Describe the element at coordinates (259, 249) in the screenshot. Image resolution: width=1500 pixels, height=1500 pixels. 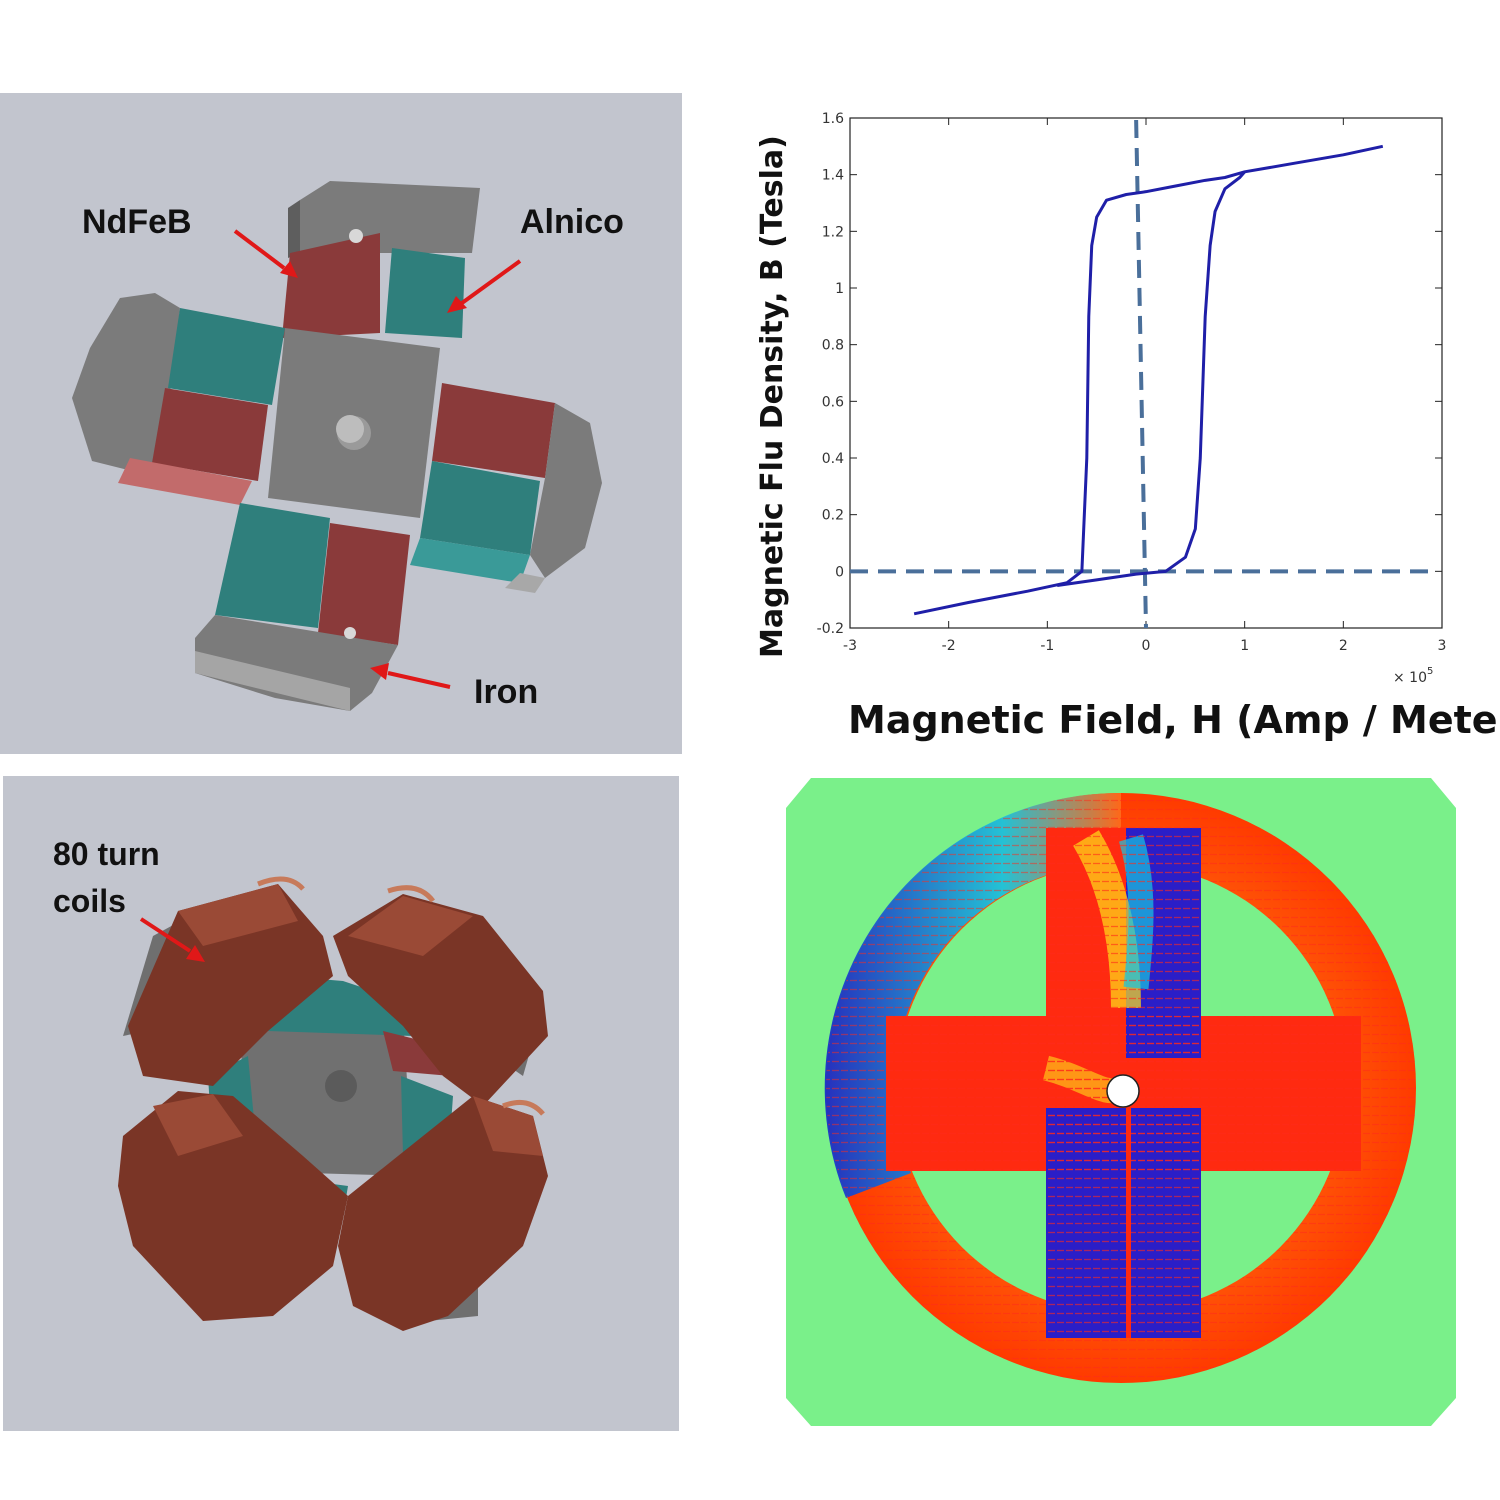
I see `ndfeb-arrow` at that location.